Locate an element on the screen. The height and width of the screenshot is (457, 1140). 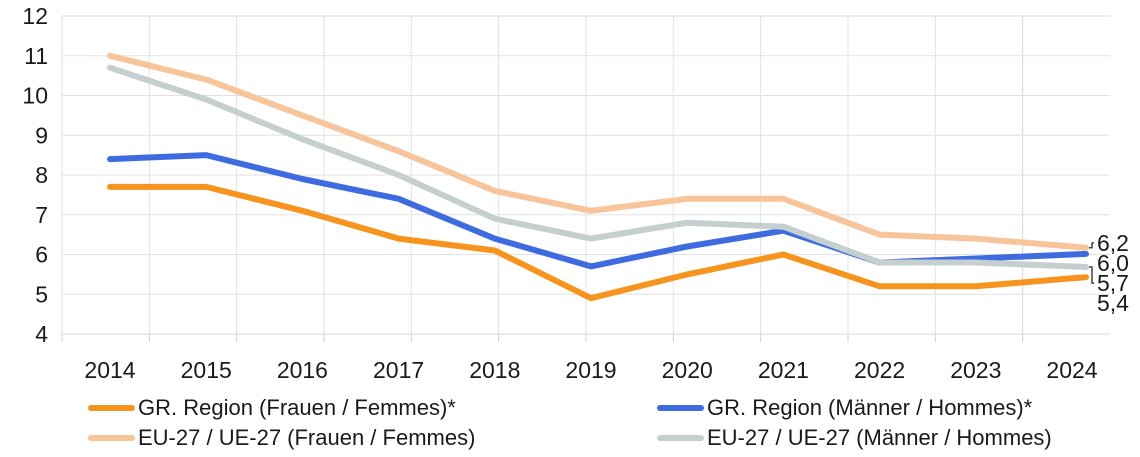
end-label-callout-eu-27-maenner is located at coordinates (1091, 275).